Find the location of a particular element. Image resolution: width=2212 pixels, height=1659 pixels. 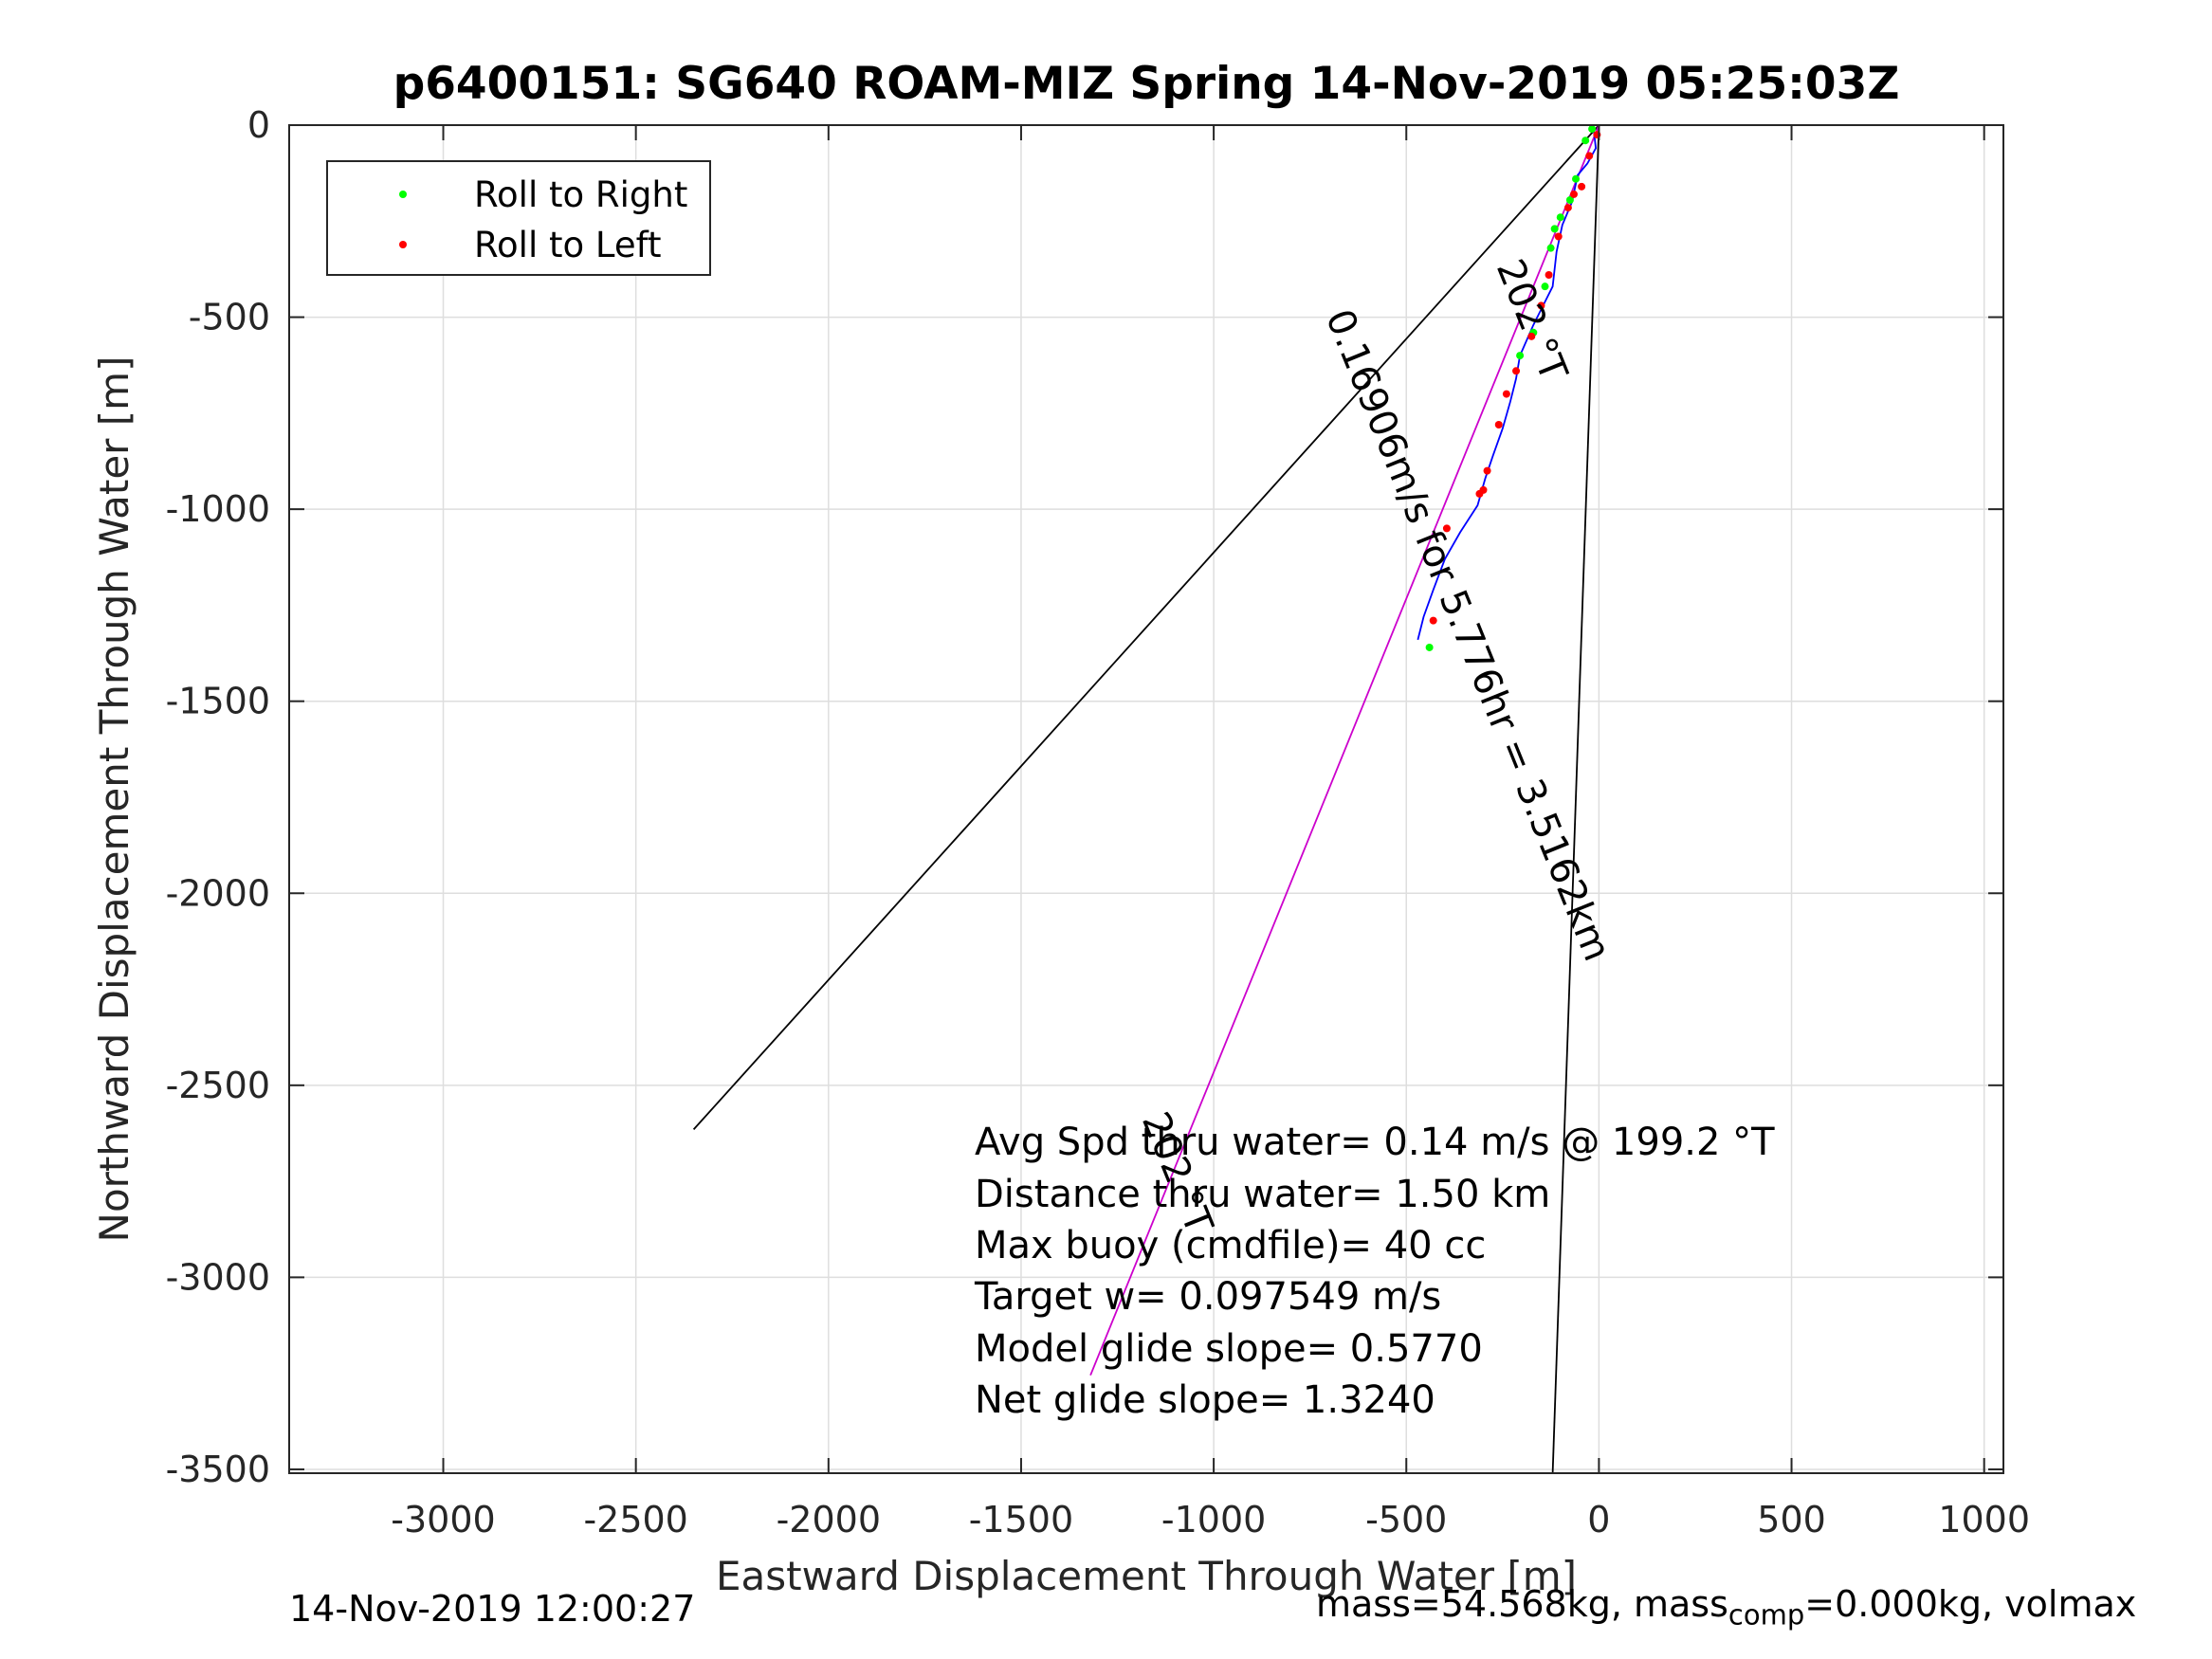

annotation-model-glide: Model glide slope= 0.5770 is located at coordinates (1229, 1349).